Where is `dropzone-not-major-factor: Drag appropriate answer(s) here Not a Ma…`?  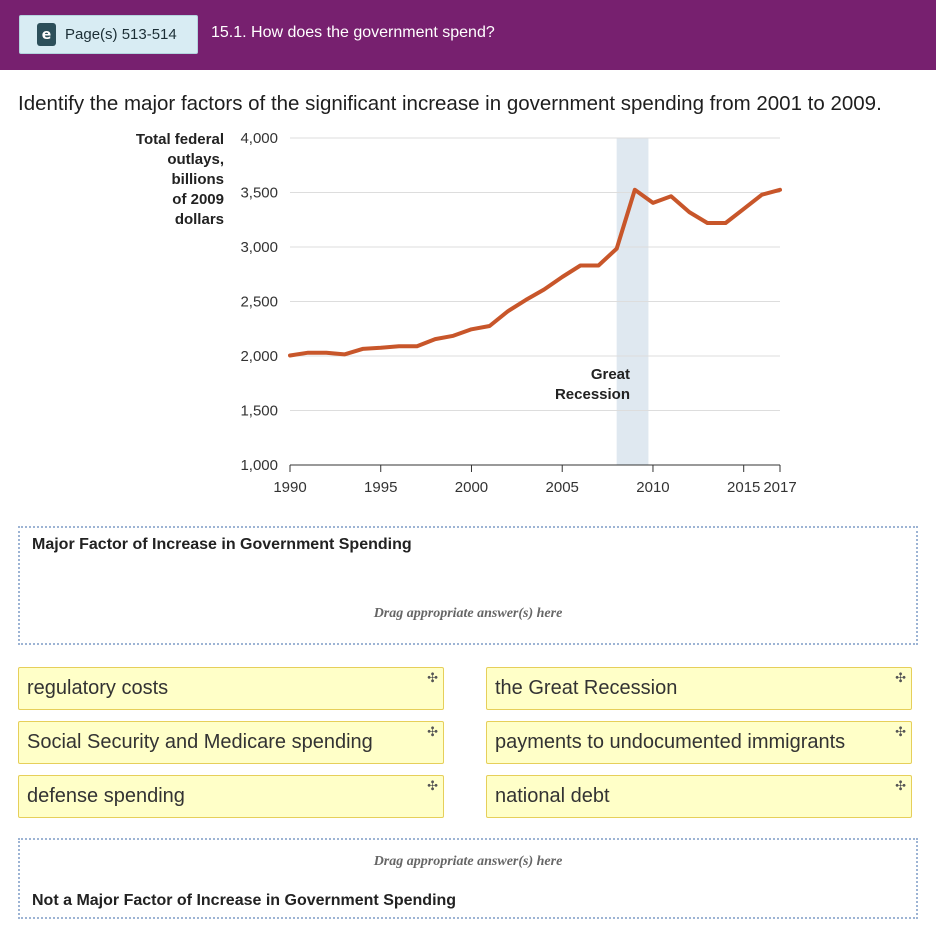
dropzone-not-major-factor: Drag appropriate answer(s) here Not a Ma… is located at coordinates (468, 878).